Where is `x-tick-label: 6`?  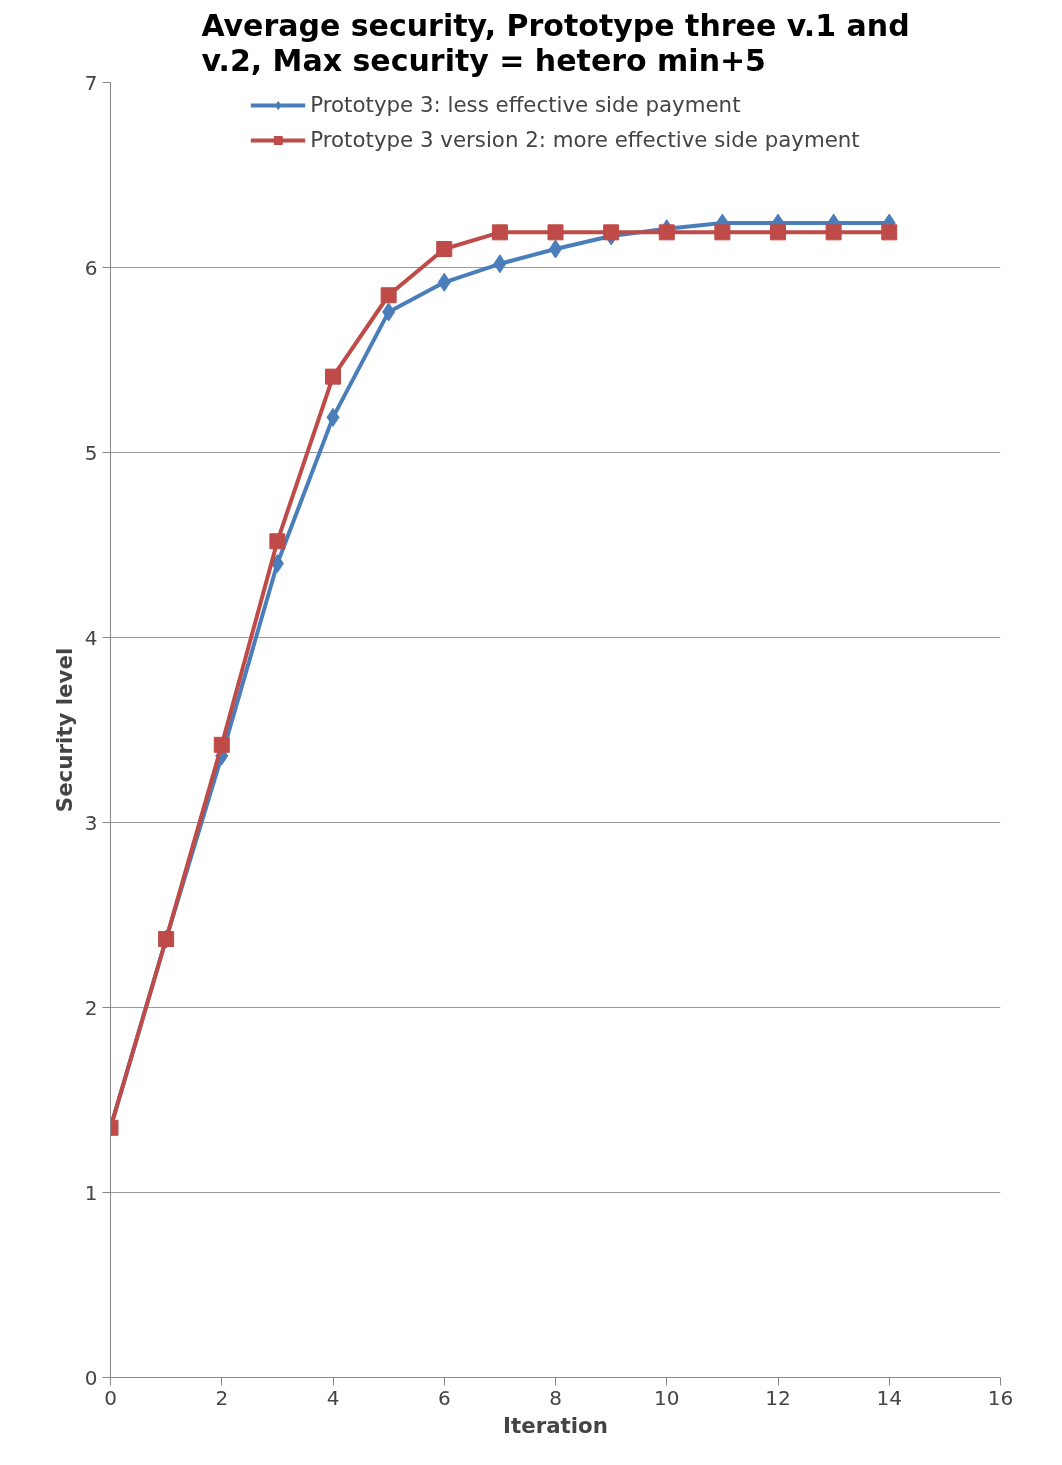
x-tick-label: 6 is located at coordinates (444, 1397).